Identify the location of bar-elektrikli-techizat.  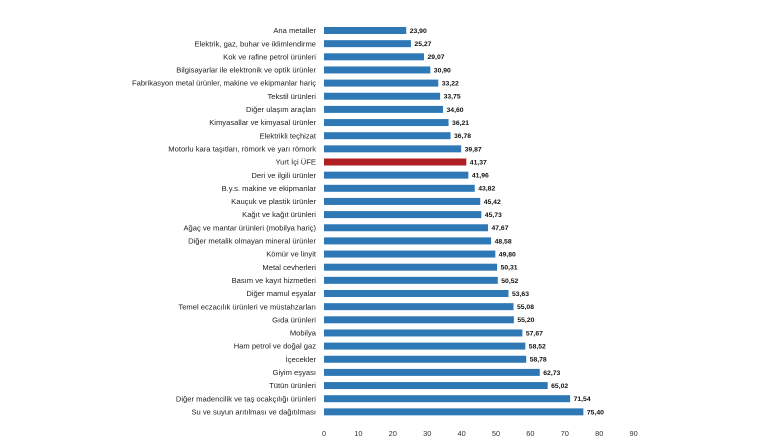
(387, 136).